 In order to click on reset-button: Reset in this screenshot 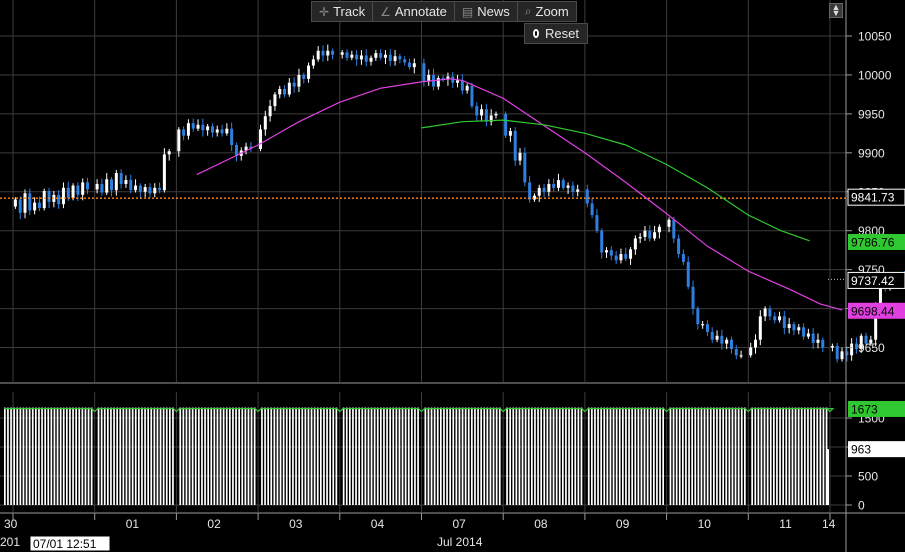, I will do `click(556, 33)`.